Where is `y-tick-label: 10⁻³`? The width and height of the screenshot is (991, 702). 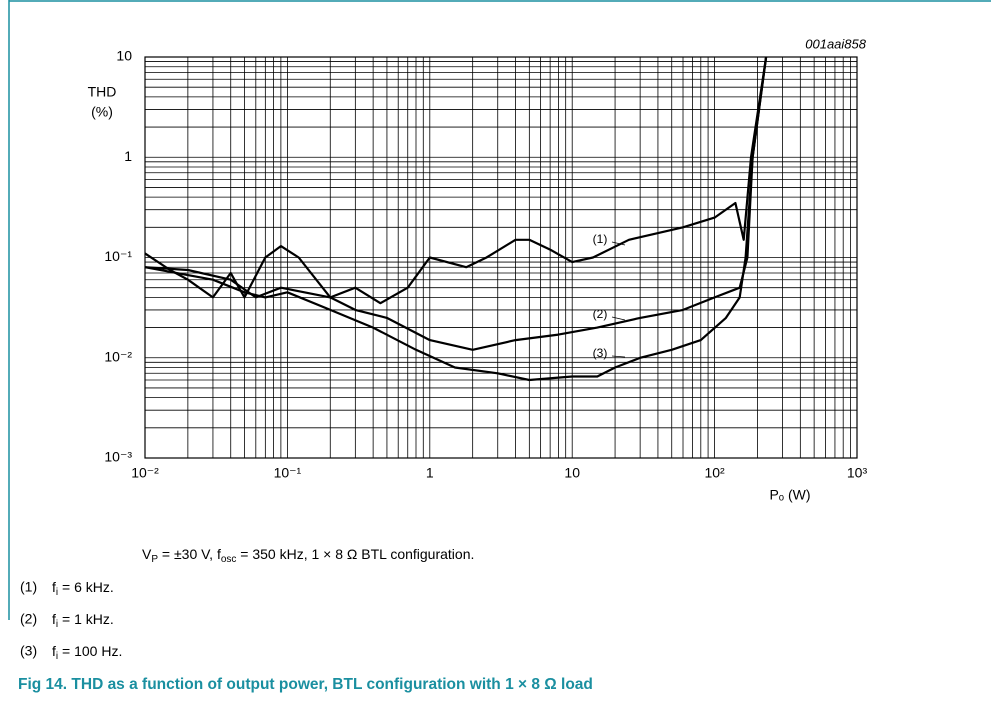
y-tick-label: 10⁻³ is located at coordinates (118, 457).